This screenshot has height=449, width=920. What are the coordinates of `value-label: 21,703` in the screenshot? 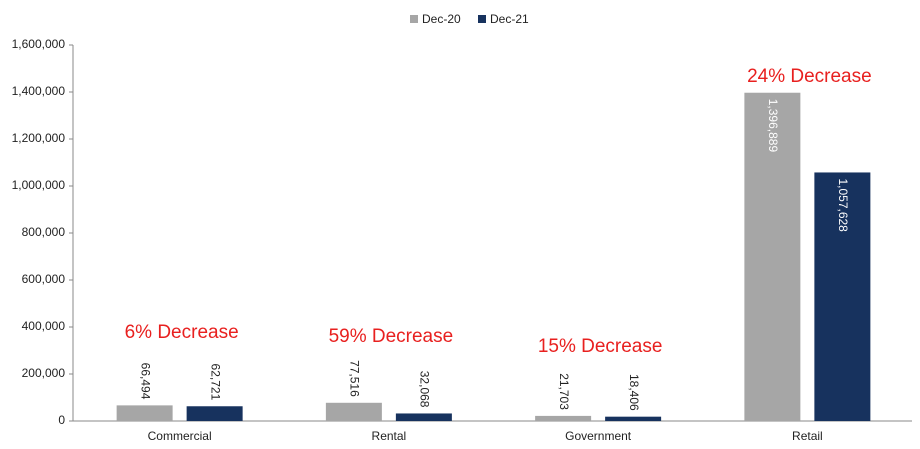 It's located at (564, 391).